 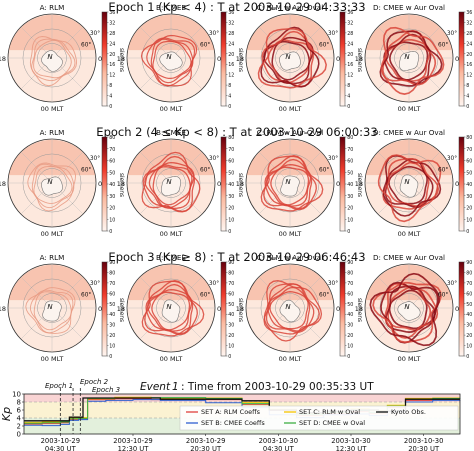 I want to click on epoch-2-label: Epoch 2, so click(x=94, y=382).